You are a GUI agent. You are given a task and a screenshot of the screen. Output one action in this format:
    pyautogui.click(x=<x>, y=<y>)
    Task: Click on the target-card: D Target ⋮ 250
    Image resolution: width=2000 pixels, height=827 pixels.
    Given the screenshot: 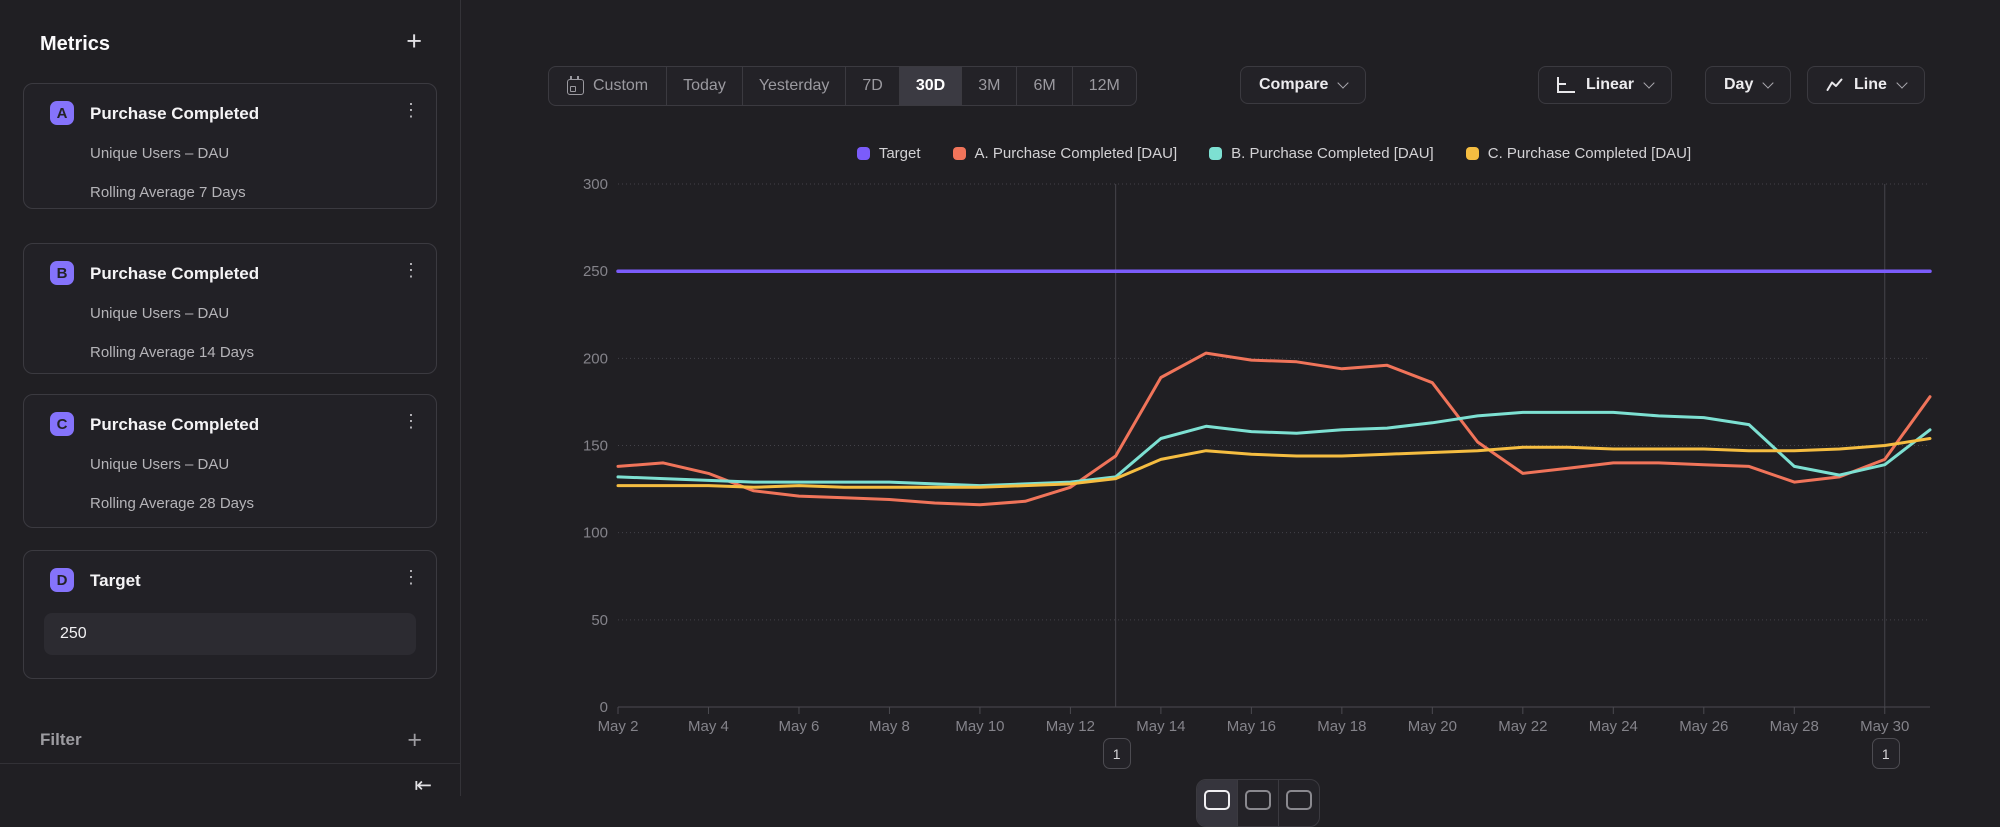 What is the action you would take?
    pyautogui.click(x=230, y=614)
    